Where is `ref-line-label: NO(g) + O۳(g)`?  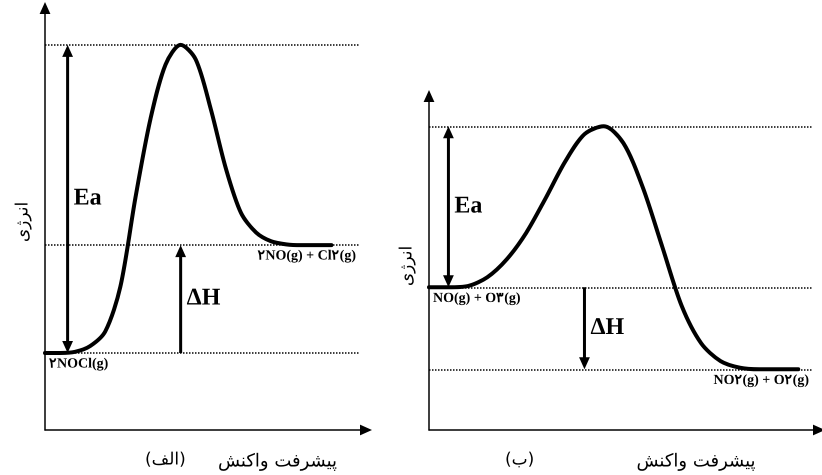 ref-line-label: NO(g) + O۳(g) is located at coordinates (477, 298).